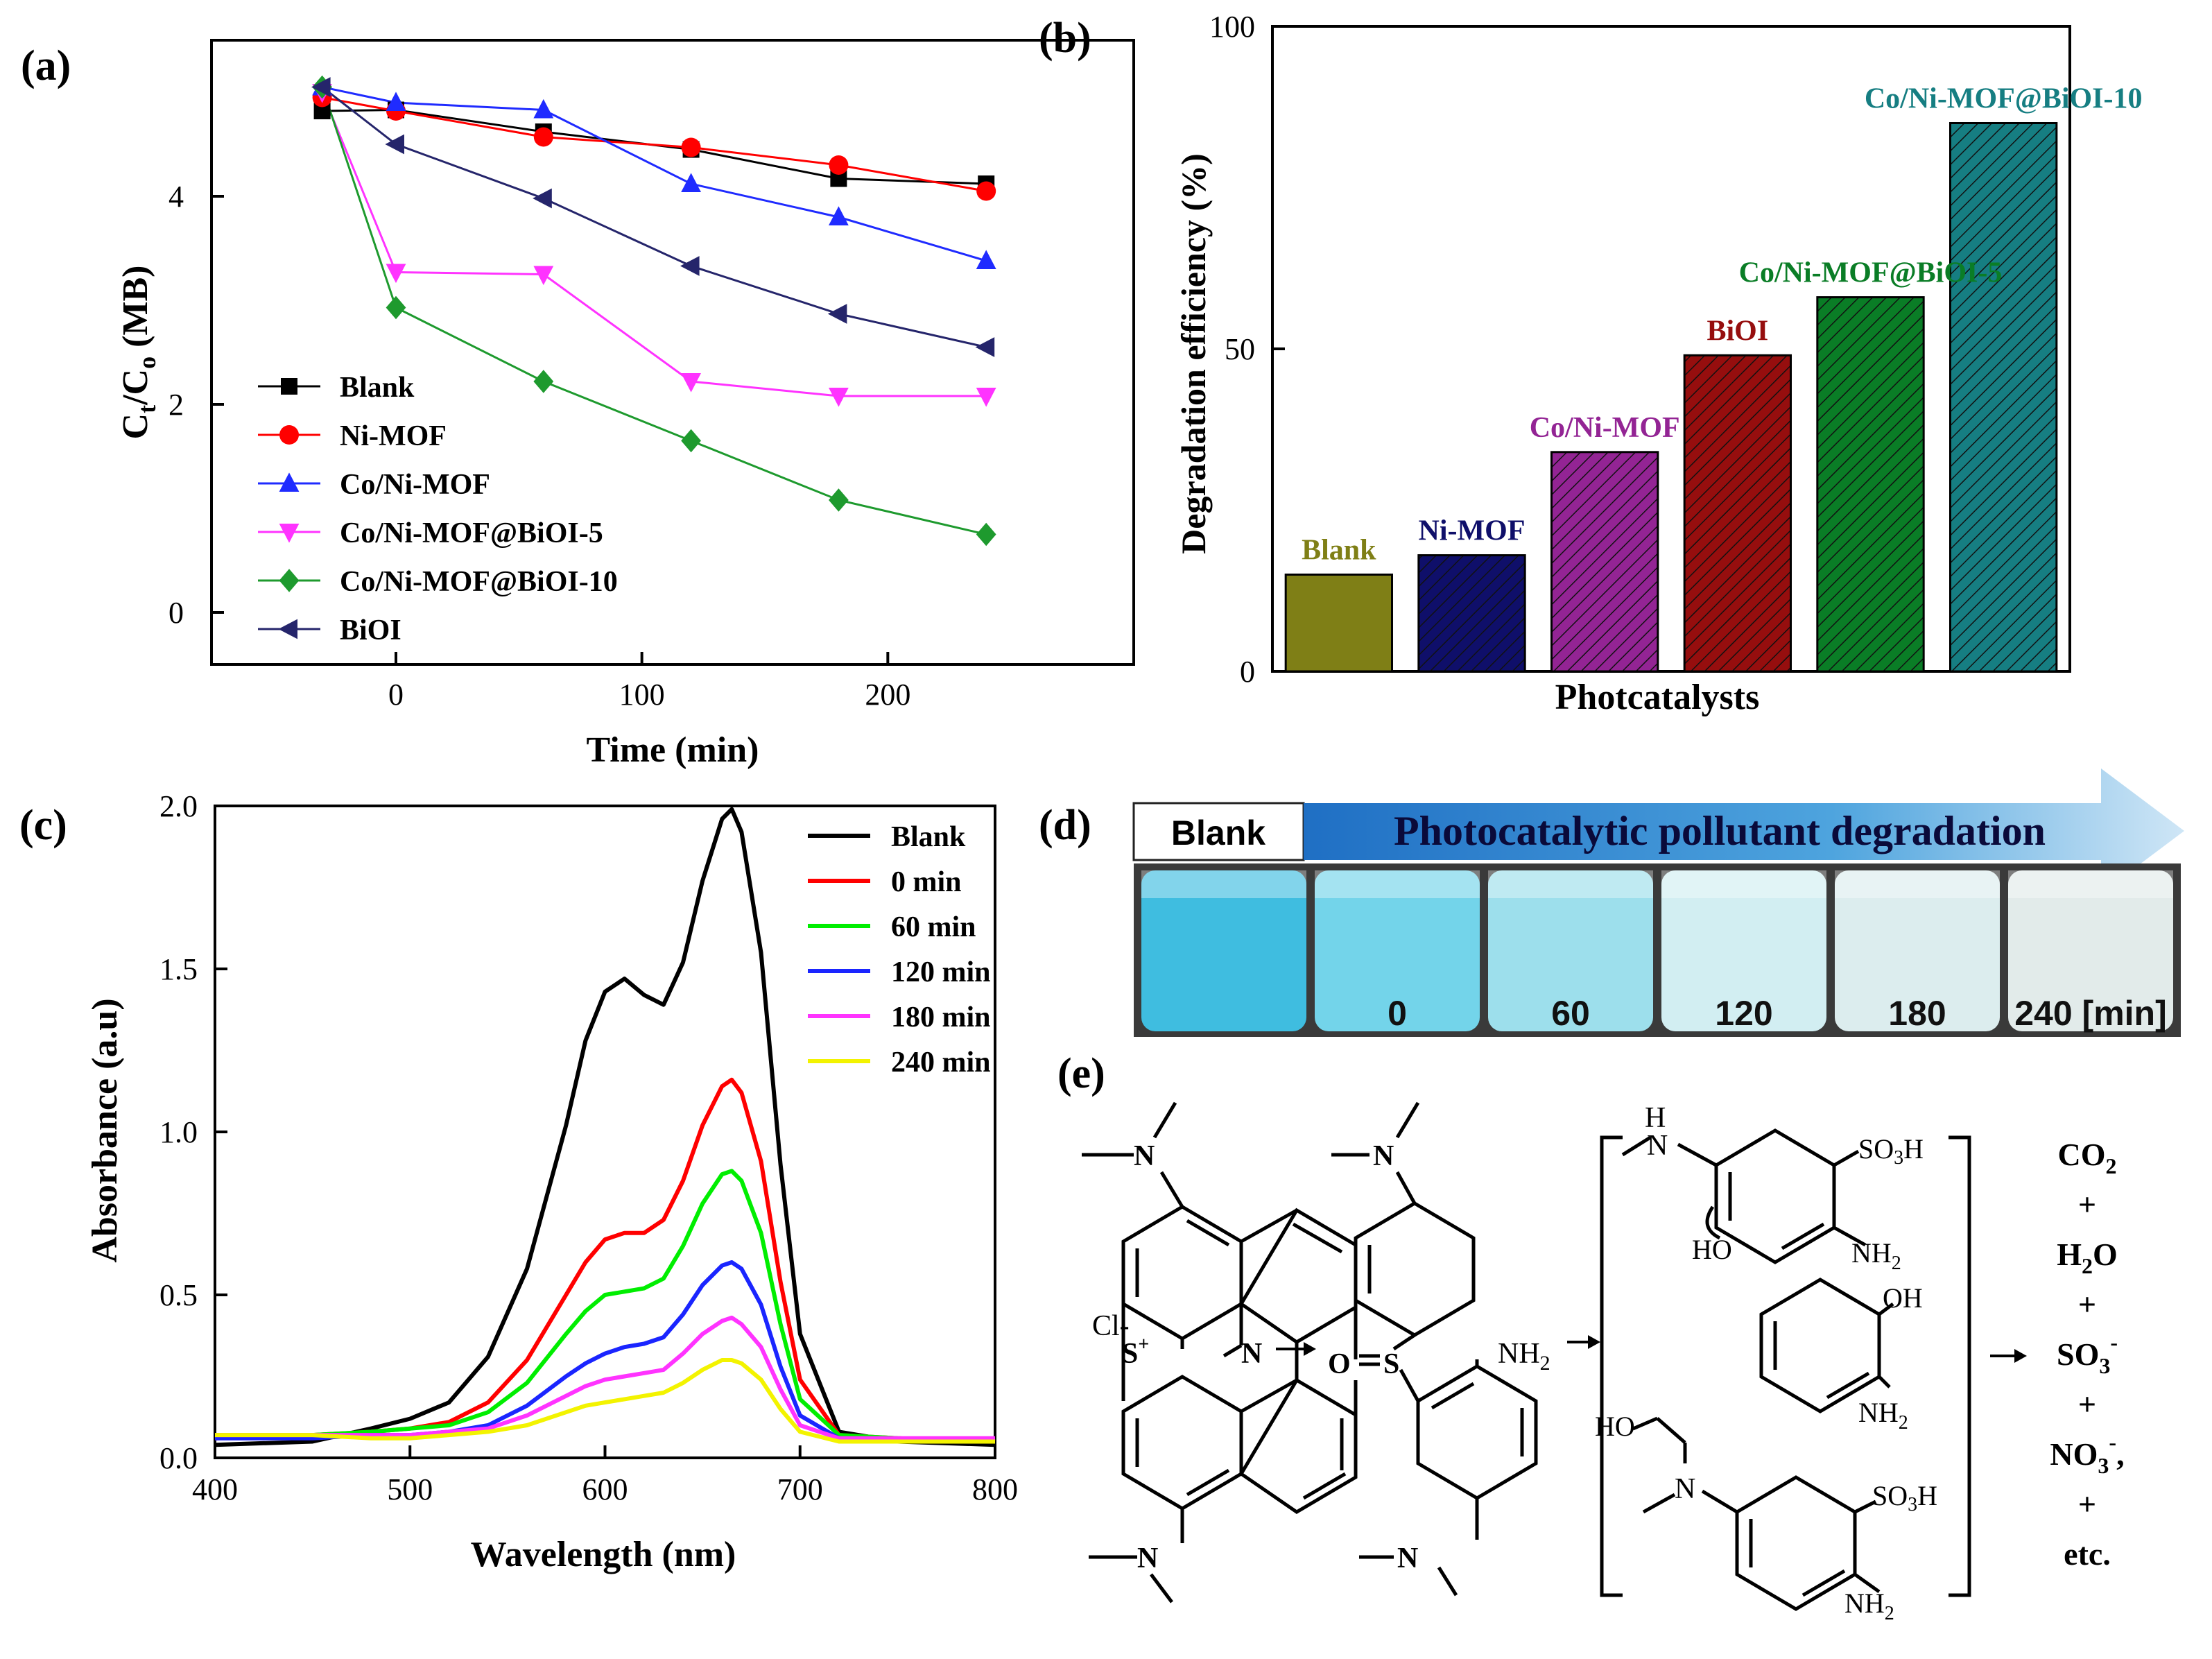  I want to click on degradation-arrow, so click(1744, 830).